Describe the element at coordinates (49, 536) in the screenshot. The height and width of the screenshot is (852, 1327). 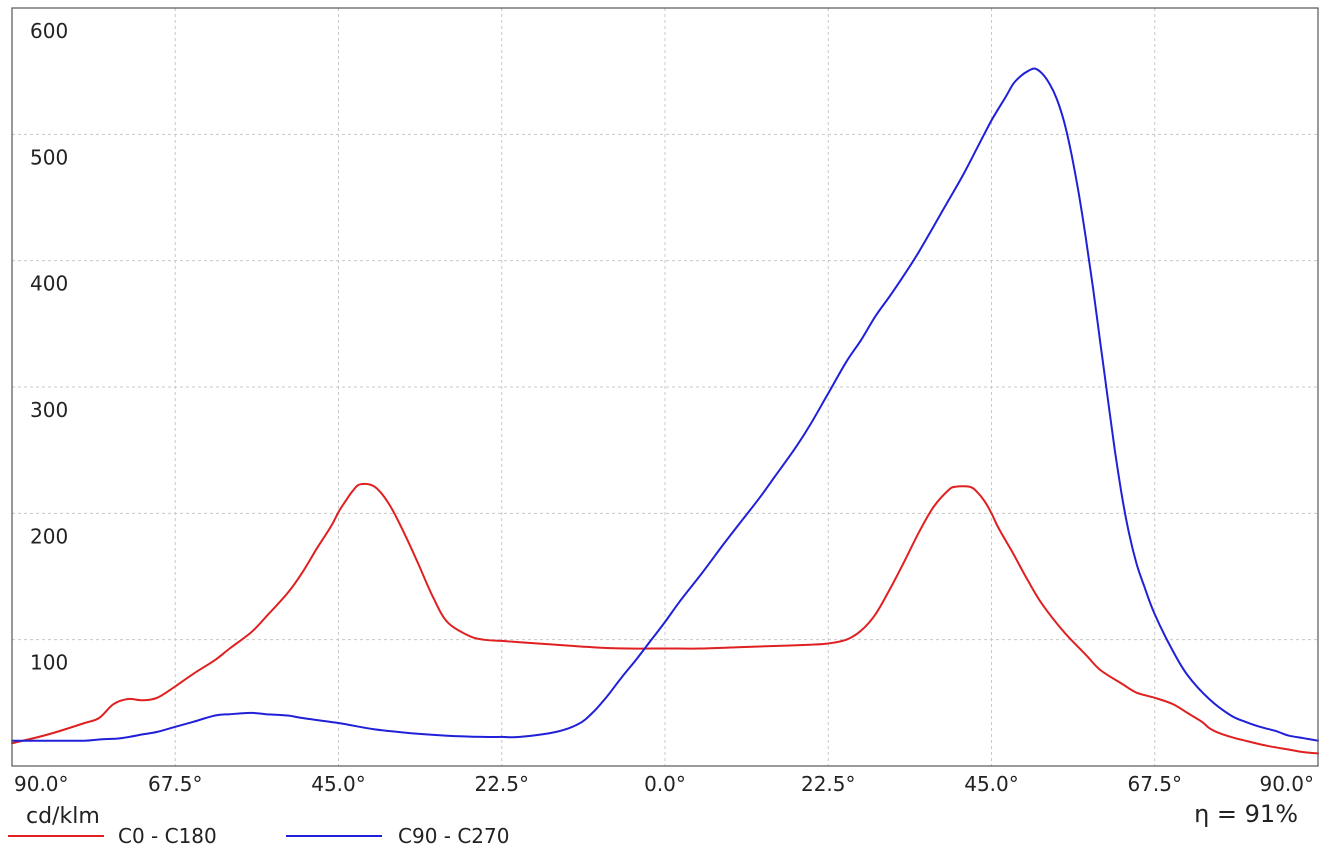
I see `y-tick-label: 200` at that location.